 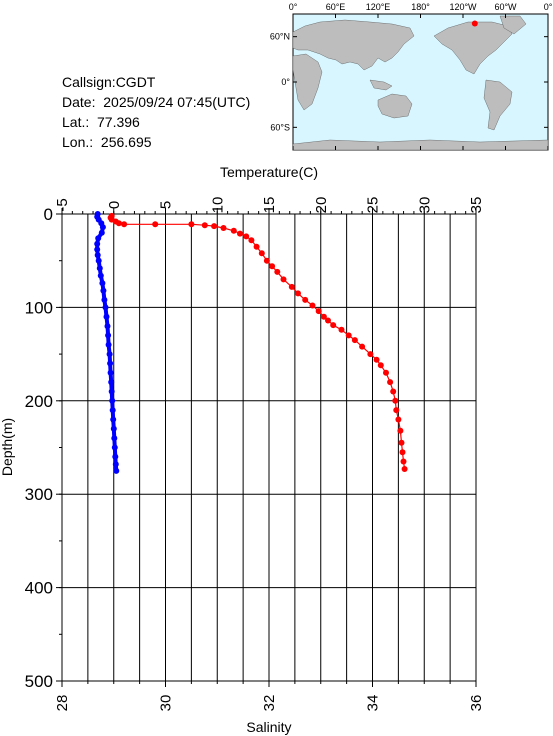 What do you see at coordinates (268, 727) in the screenshot?
I see `salinity-axis-title: Salinity` at bounding box center [268, 727].